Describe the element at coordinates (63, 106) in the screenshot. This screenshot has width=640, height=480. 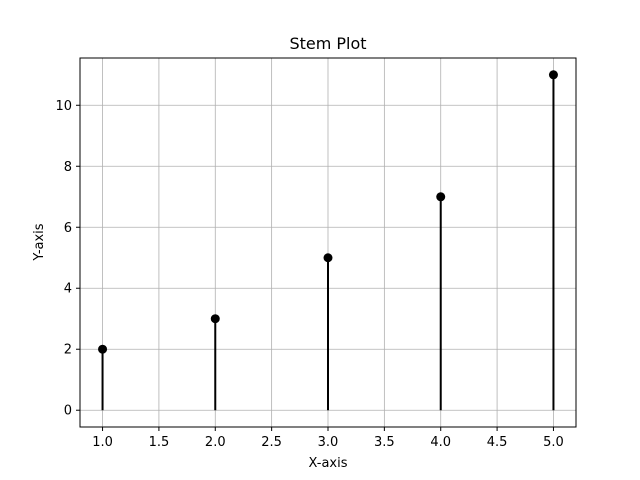
I see `y-tick-label: 10` at that location.